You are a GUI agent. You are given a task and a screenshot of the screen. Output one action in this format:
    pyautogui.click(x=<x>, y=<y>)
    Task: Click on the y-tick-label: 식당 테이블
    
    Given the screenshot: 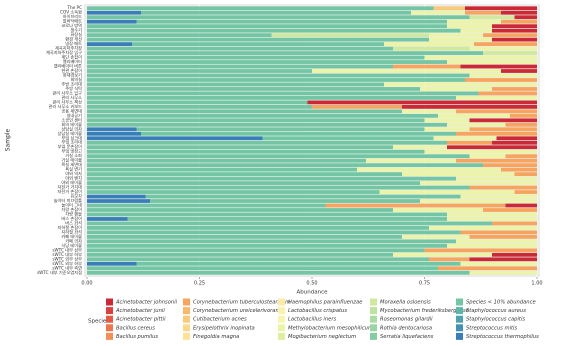 What is the action you would take?
    pyautogui.click(x=71, y=245)
    